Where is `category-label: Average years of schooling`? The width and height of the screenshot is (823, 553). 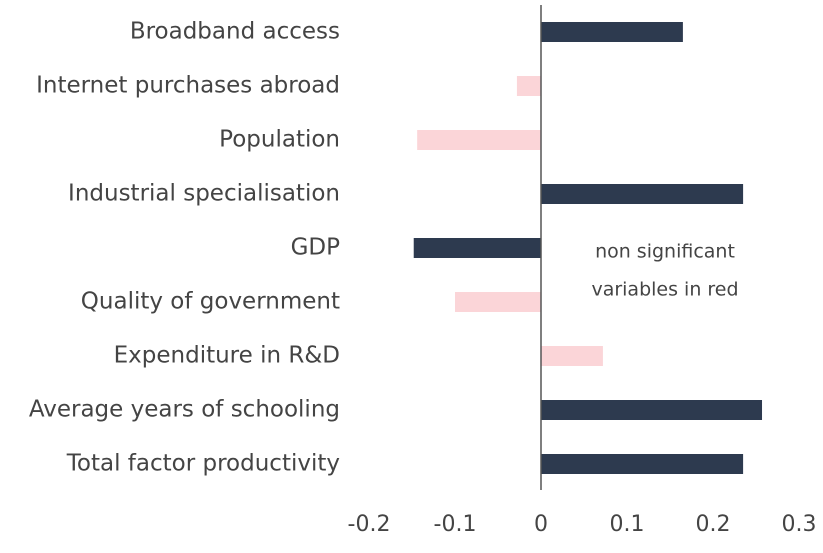
category-label: Average years of schooling is located at coordinates (184, 410).